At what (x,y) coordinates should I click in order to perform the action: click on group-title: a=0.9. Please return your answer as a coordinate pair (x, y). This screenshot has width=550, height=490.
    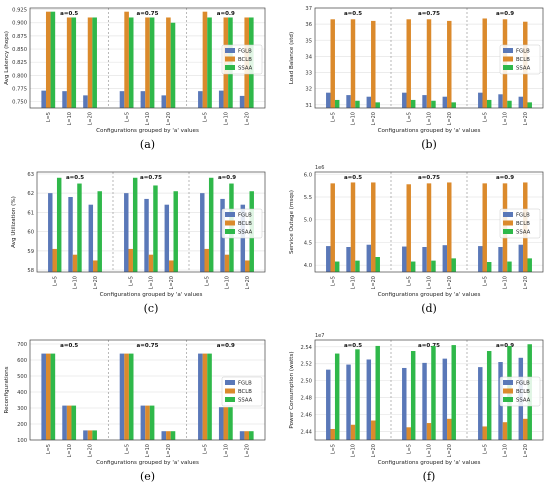
    Looking at the image, I should click on (227, 178).